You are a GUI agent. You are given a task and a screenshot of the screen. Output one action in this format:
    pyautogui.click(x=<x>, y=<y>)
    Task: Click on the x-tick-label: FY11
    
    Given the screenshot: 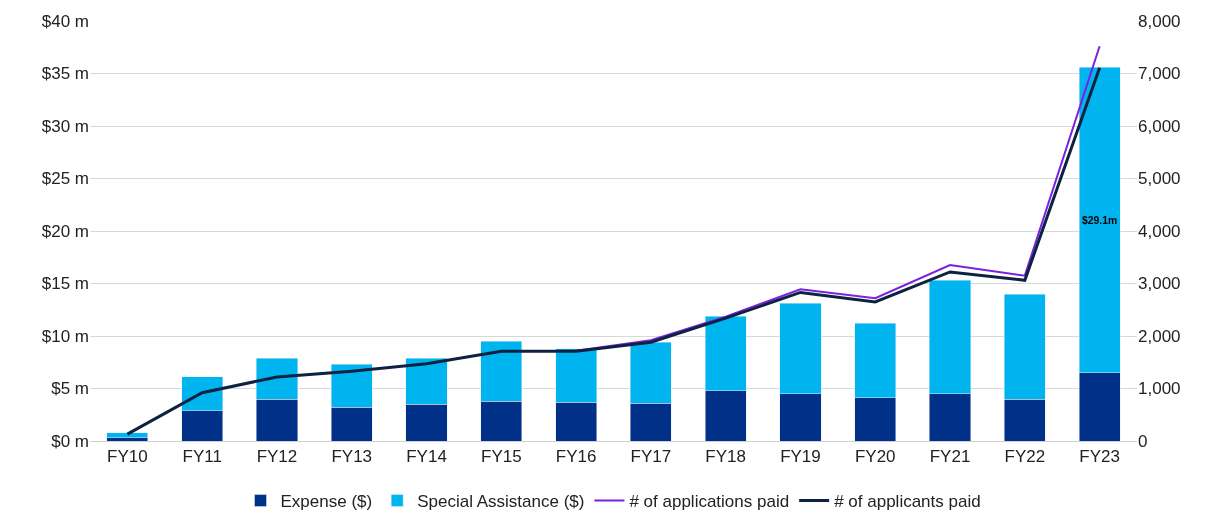 What is the action you would take?
    pyautogui.click(x=202, y=457)
    